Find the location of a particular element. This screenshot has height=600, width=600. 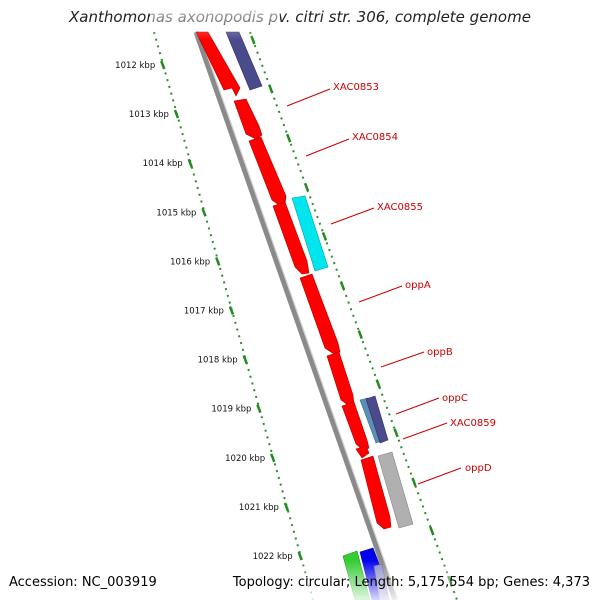

gene-feature-cyan is located at coordinates (310, 233).